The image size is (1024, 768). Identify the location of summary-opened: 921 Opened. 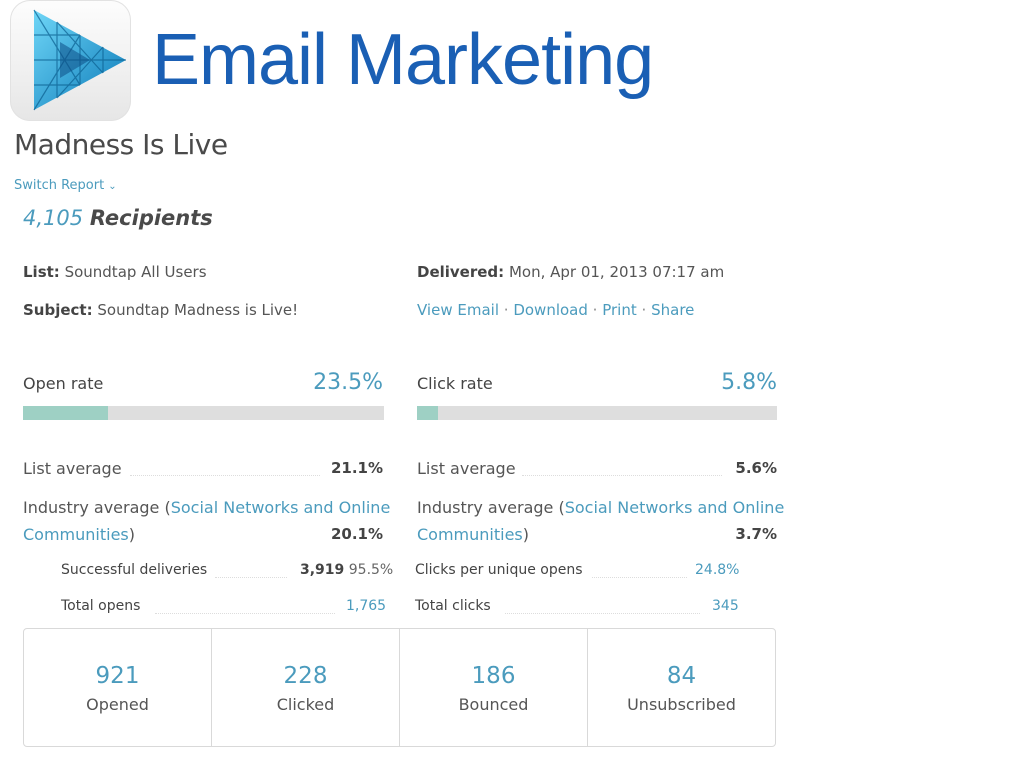
(118, 687).